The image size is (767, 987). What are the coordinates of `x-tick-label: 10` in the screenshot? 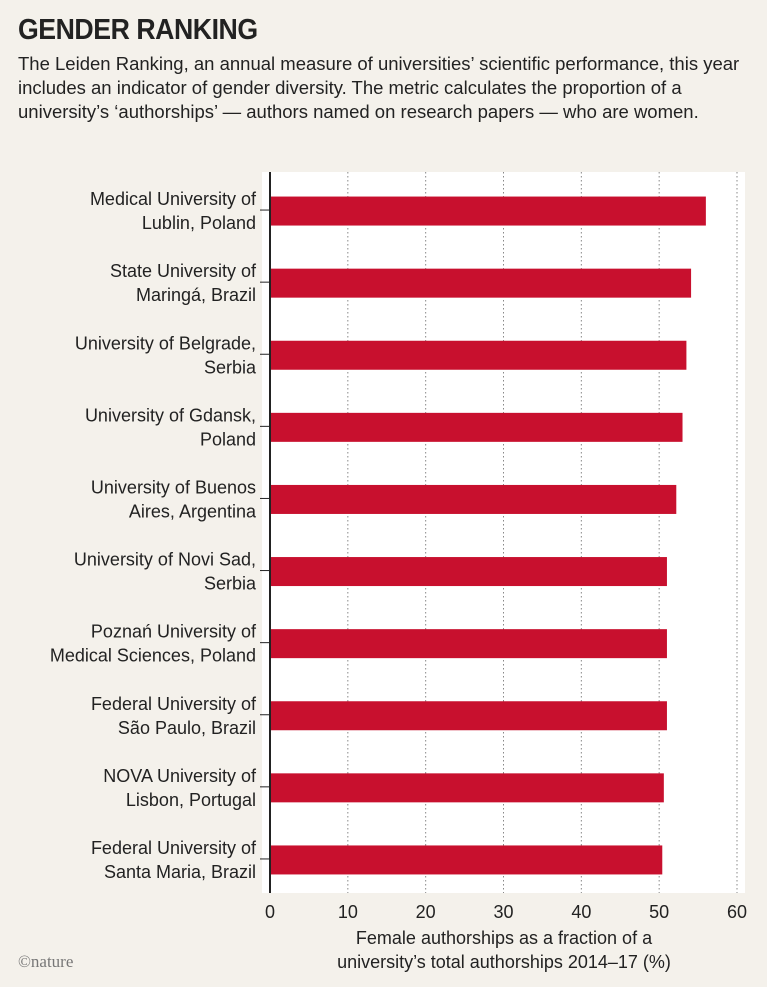 It's located at (348, 912).